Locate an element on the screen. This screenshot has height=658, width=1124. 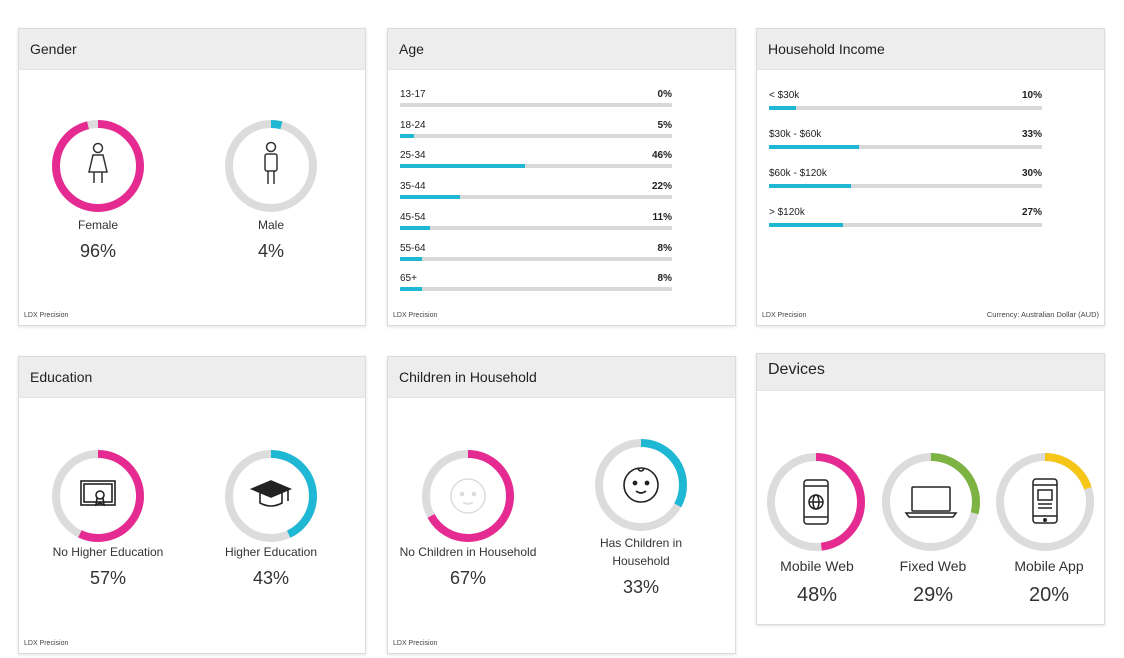
age-bar-value: 11% is located at coordinates (662, 217).